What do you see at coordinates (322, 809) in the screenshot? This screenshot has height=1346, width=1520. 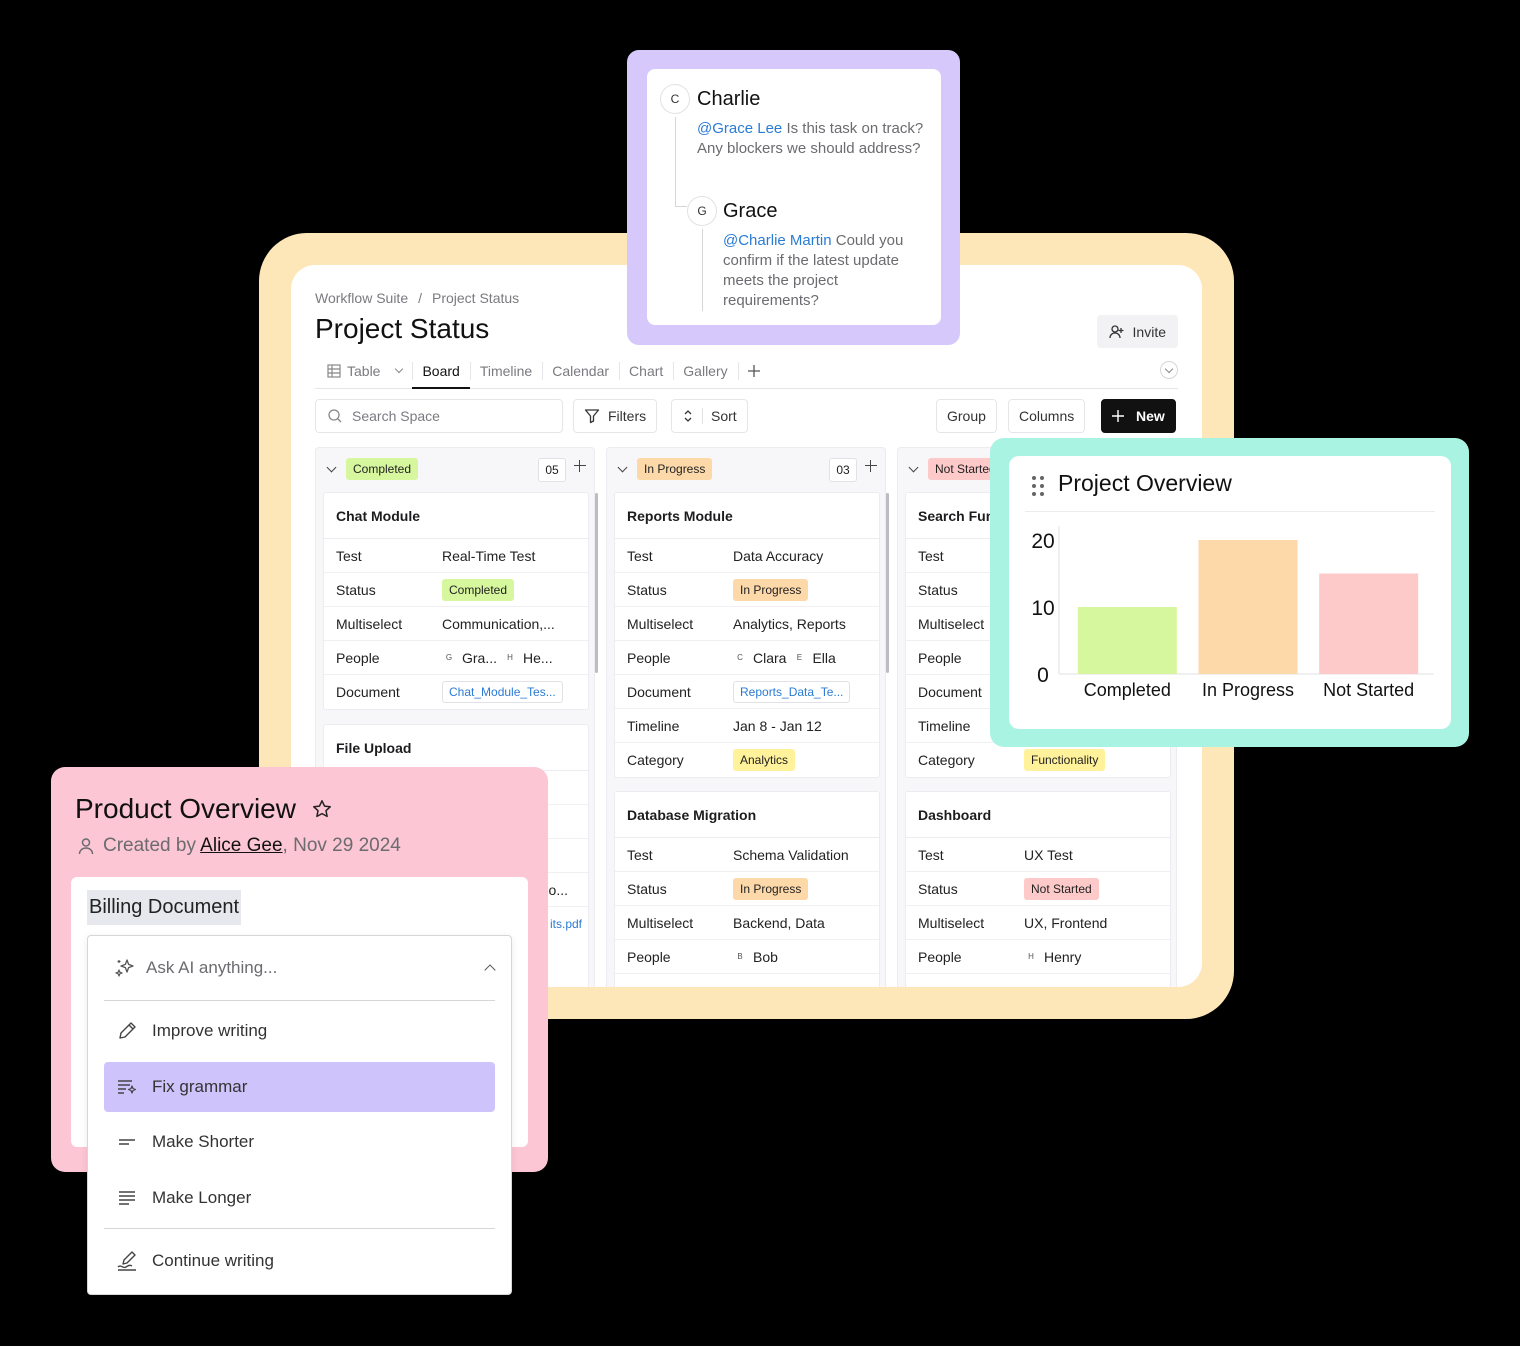 I see `star-icon` at bounding box center [322, 809].